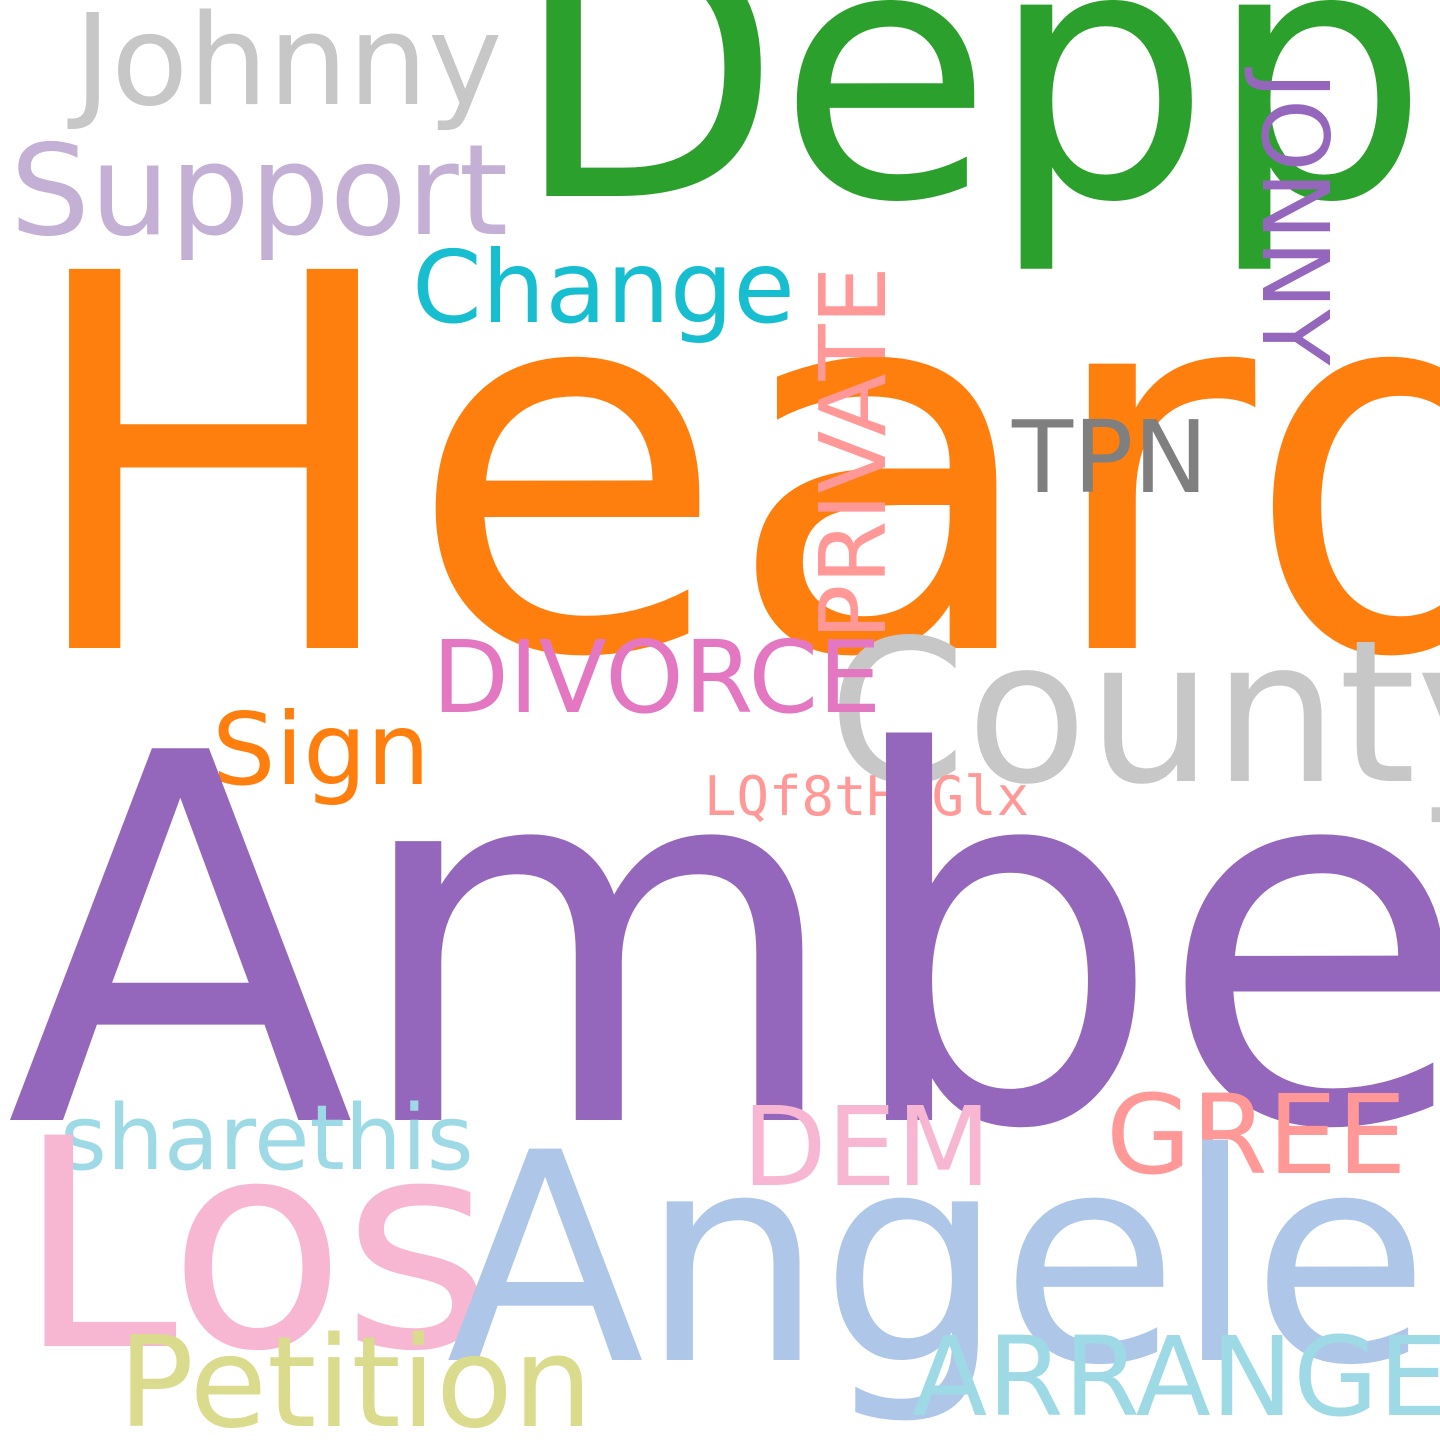 This screenshot has width=1440, height=1440. I want to click on word-county: County, so click(1134, 712).